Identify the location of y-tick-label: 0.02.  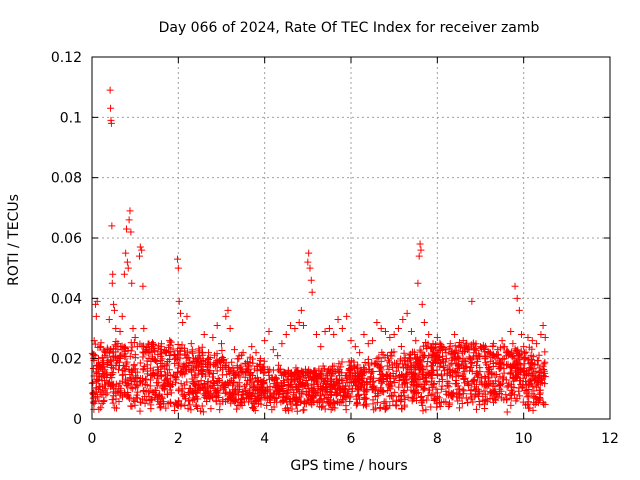
(66, 360).